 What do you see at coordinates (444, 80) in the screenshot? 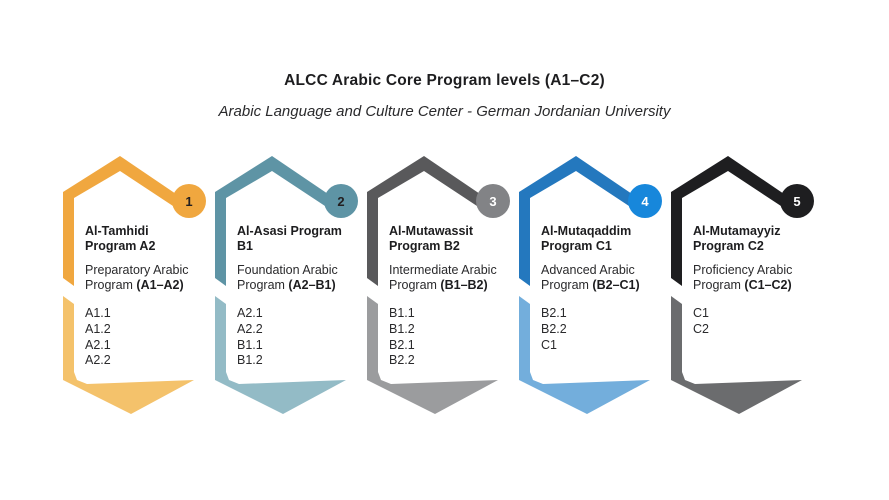
I see `page-title: ALCC Arabic Core Program levels (A1–C2)` at bounding box center [444, 80].